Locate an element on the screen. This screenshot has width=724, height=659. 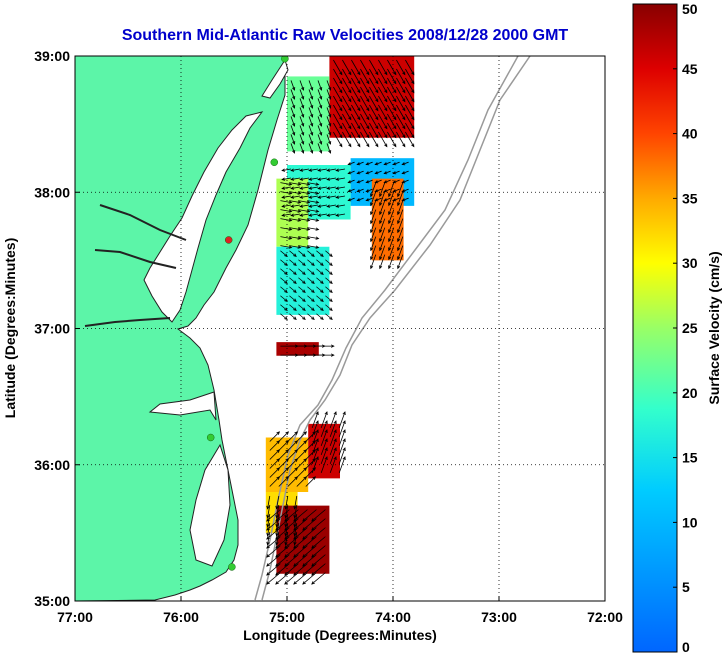
x-axis-ticks: 77:00 76:00 75:00 74:00 73:00 72:00 is located at coordinates (340, 610).